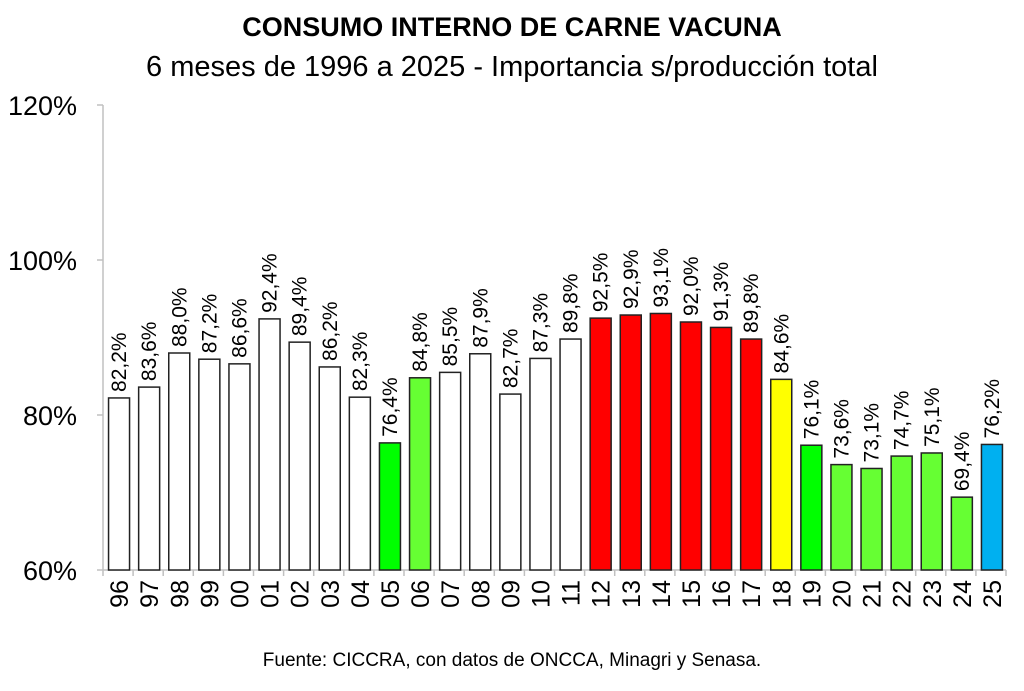 This screenshot has height=691, width=1024. What do you see at coordinates (421, 594) in the screenshot?
I see `x-tick-label: 06` at bounding box center [421, 594].